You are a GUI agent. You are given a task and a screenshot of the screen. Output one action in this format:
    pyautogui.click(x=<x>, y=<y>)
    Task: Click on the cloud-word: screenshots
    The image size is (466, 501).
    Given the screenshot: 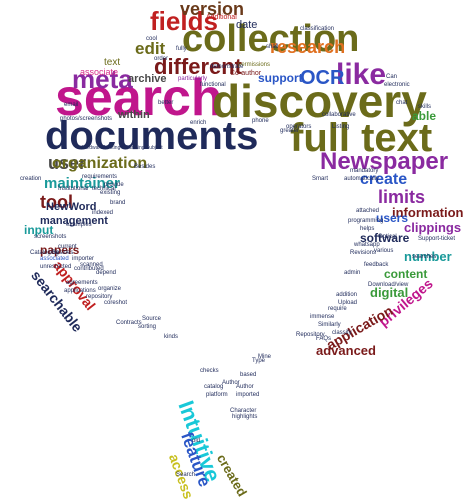 What is the action you would take?
    pyautogui.click(x=50, y=237)
    